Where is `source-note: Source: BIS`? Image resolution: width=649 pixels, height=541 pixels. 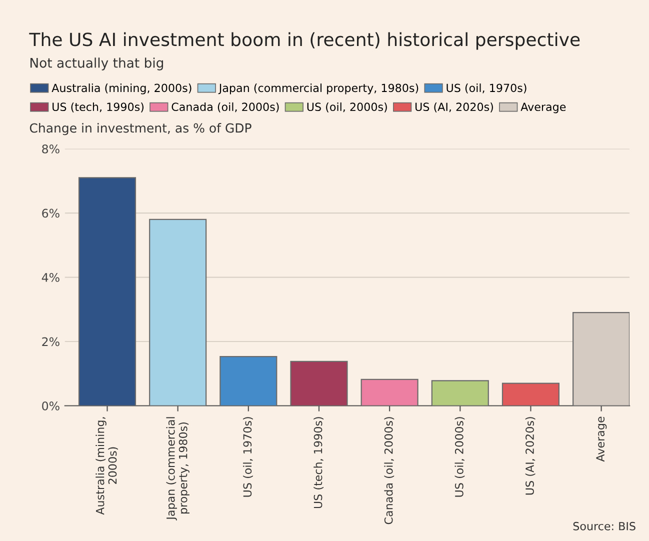 source-note: Source: BIS is located at coordinates (604, 526).